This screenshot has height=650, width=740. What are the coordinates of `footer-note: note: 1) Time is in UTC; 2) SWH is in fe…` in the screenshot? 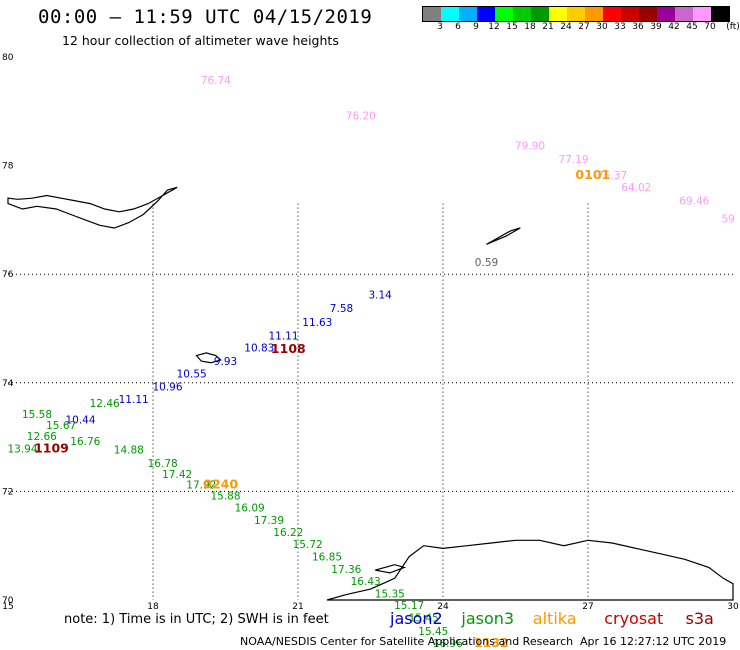 It's located at (196, 619).